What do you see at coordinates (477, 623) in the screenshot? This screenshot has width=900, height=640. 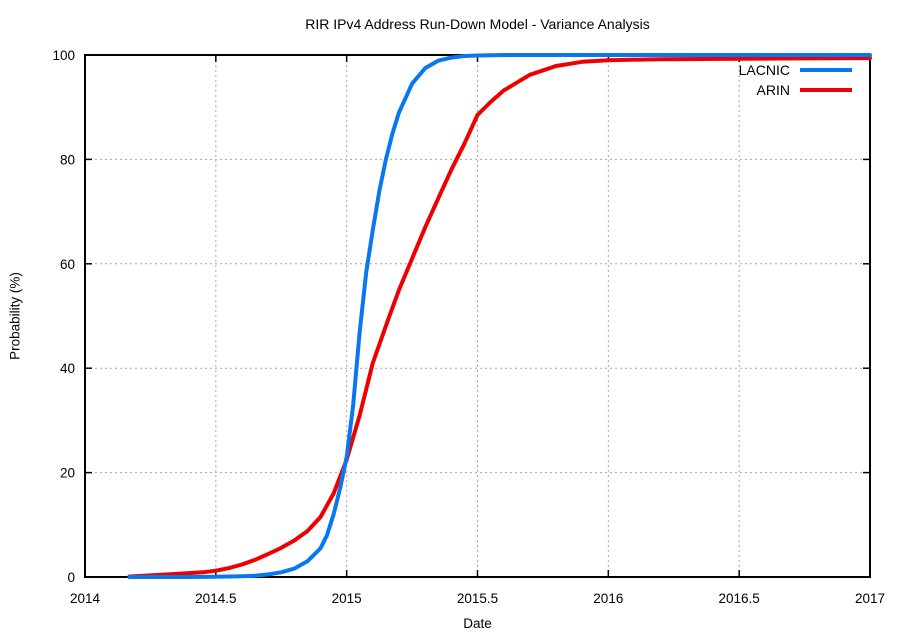 I see `x-axis-label: Date` at bounding box center [477, 623].